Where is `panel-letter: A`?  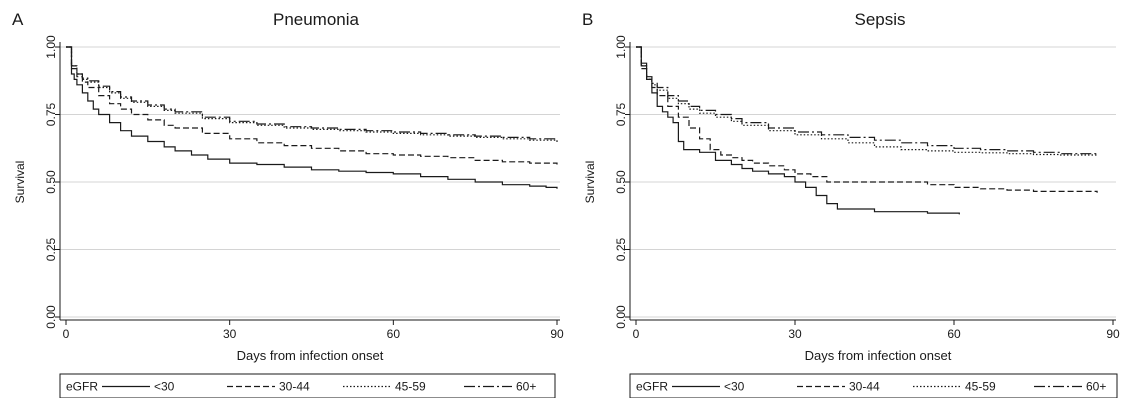 panel-letter: A is located at coordinates (18, 19).